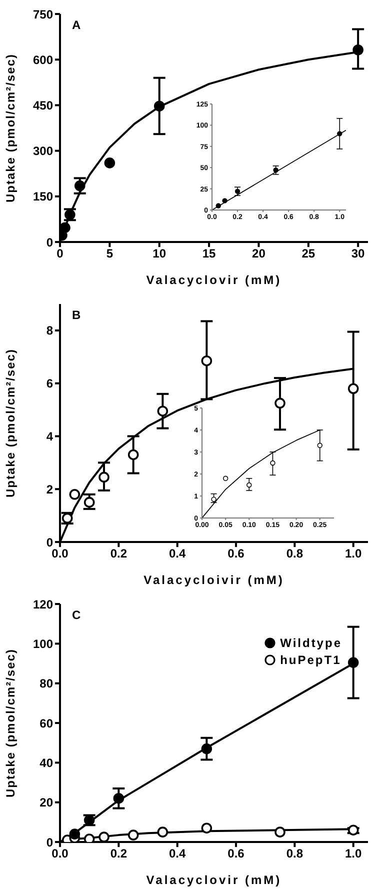 This screenshot has height=896, width=378. Describe the element at coordinates (259, 253) in the screenshot. I see `x-tick-label: 20` at that location.